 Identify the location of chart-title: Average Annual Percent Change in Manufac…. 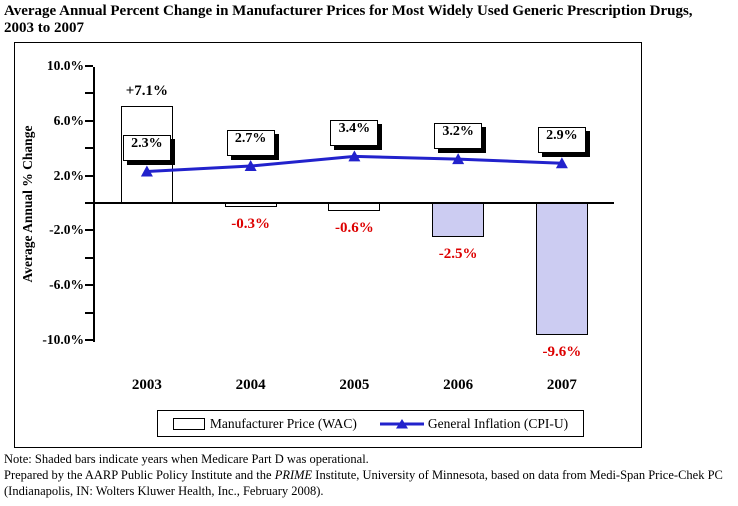
(348, 19).